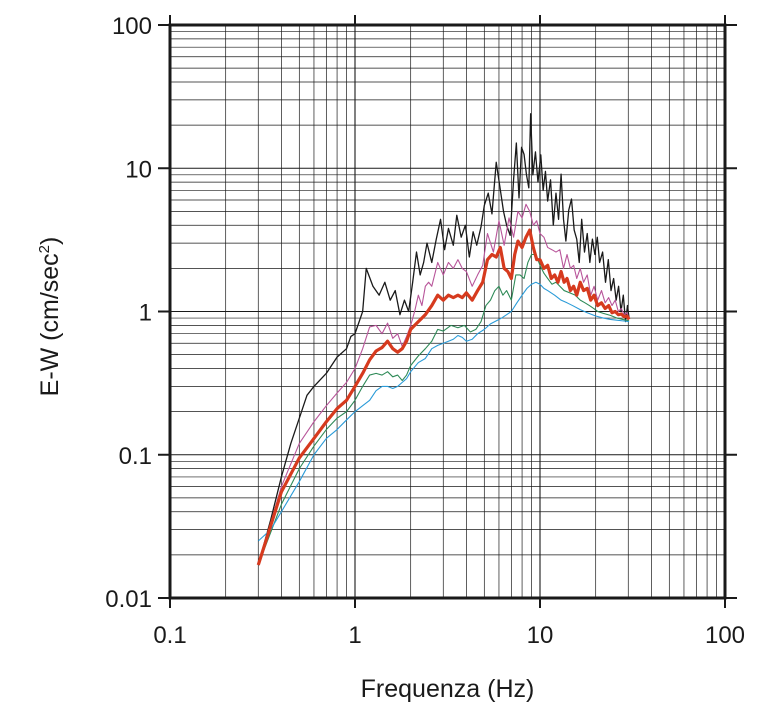  What do you see at coordinates (540, 635) in the screenshot?
I see `x-tick-label: 10` at bounding box center [540, 635].